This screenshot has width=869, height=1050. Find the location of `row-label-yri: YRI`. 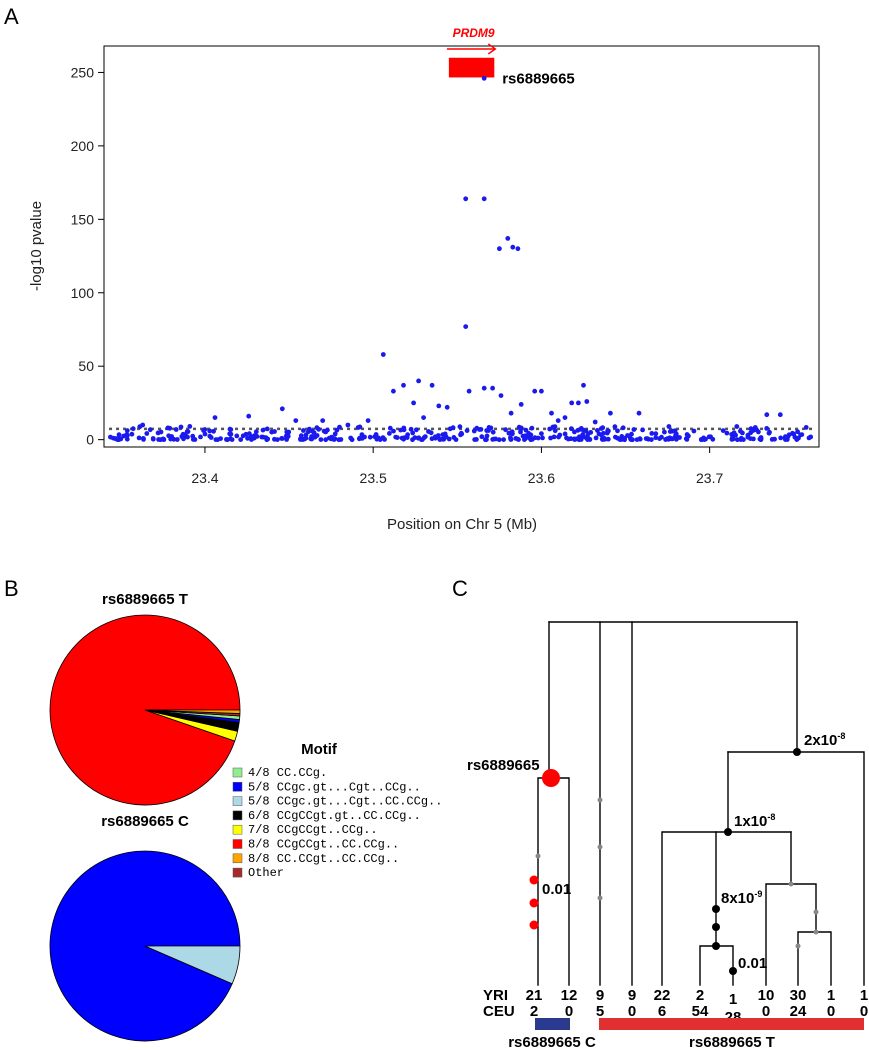

row-label-yri: YRI is located at coordinates (495, 995).